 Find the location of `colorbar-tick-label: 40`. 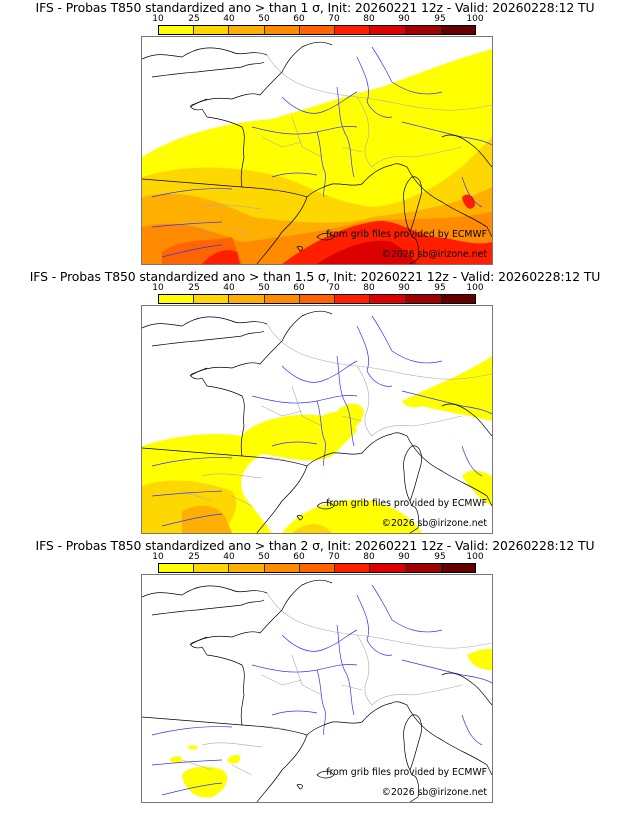

colorbar-tick-label: 40 is located at coordinates (229, 557).